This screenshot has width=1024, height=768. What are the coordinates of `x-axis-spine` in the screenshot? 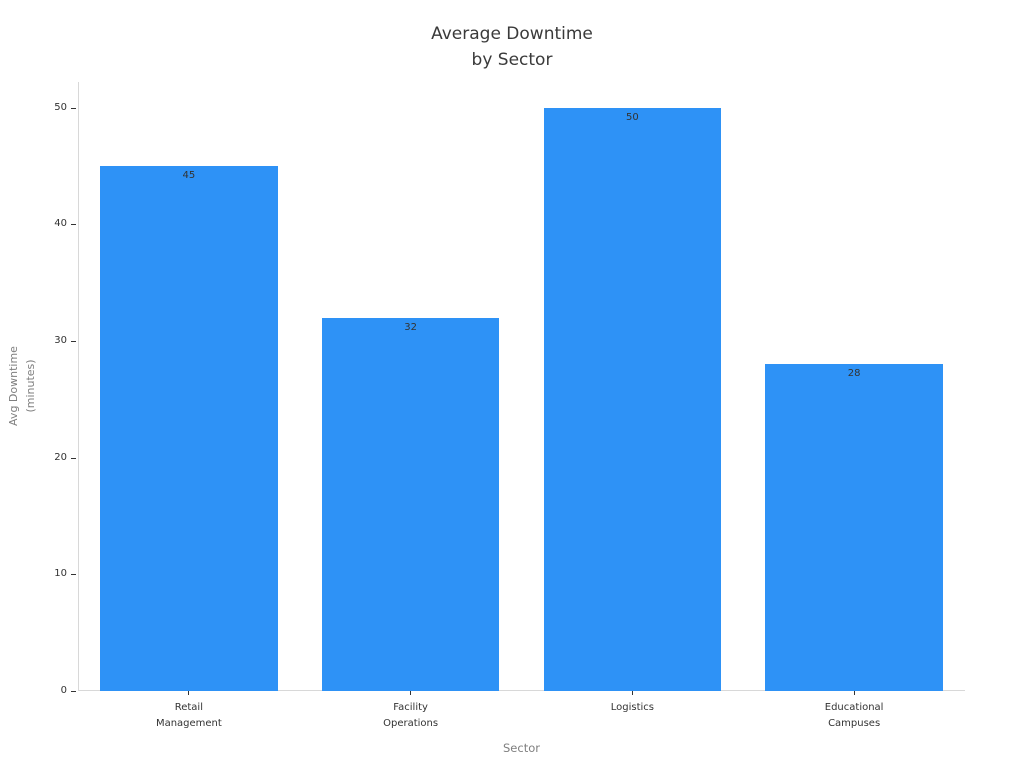 It's located at (521, 690).